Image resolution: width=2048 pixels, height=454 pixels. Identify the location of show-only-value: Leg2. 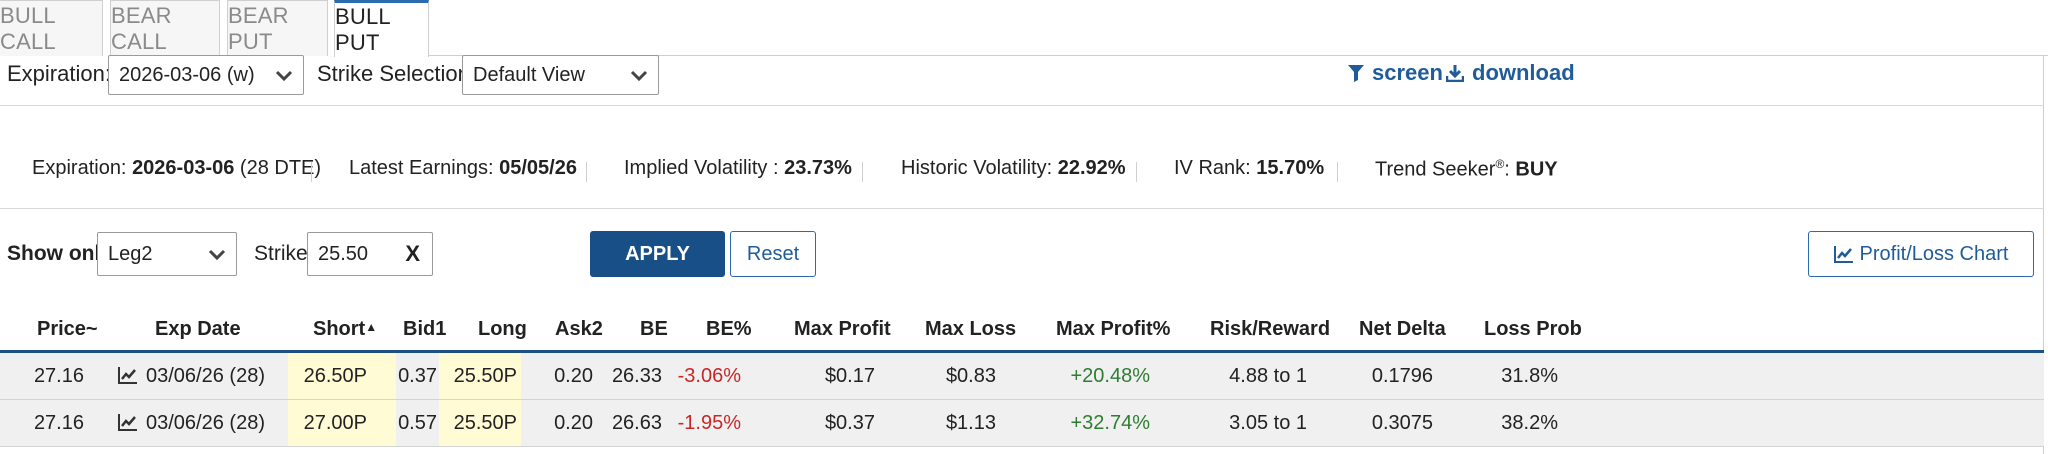
(130, 253).